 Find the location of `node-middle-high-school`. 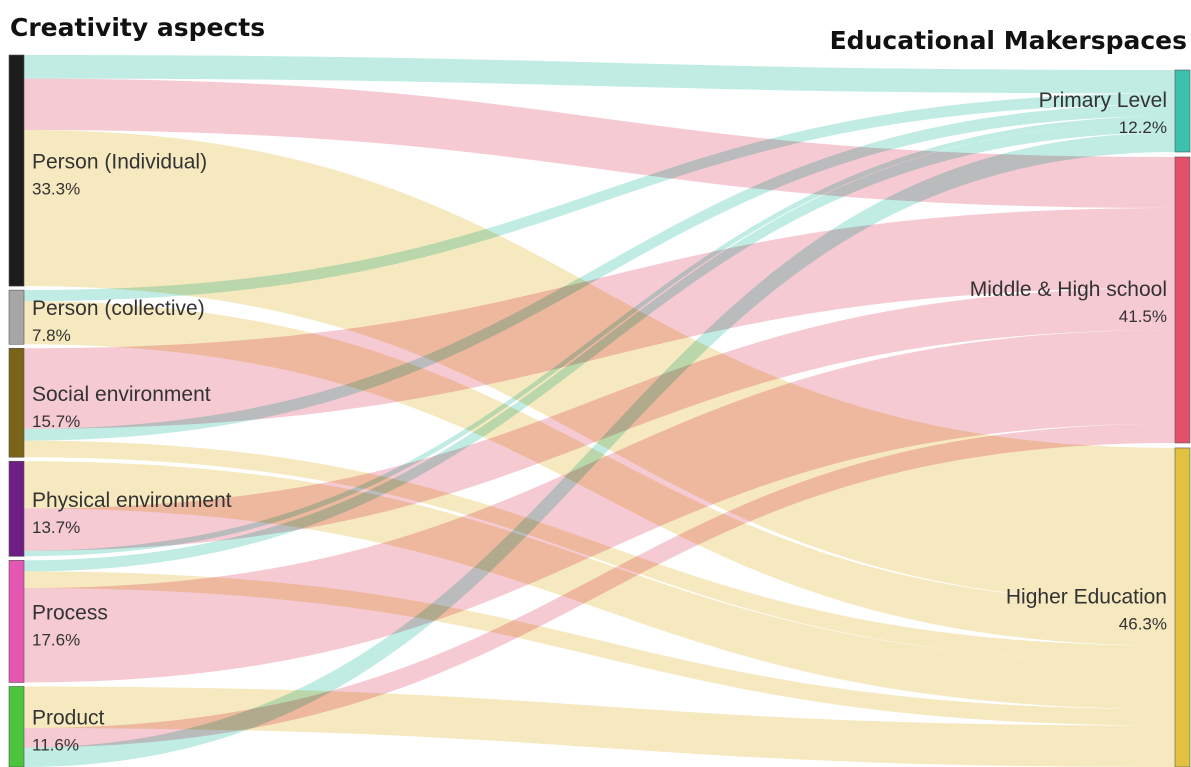

node-middle-high-school is located at coordinates (1182, 300).